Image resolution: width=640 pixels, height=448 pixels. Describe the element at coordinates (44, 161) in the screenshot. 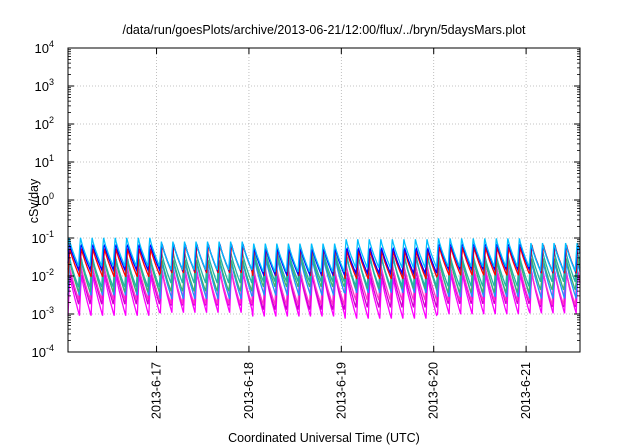

I see `y-tick-label: 10¹` at that location.